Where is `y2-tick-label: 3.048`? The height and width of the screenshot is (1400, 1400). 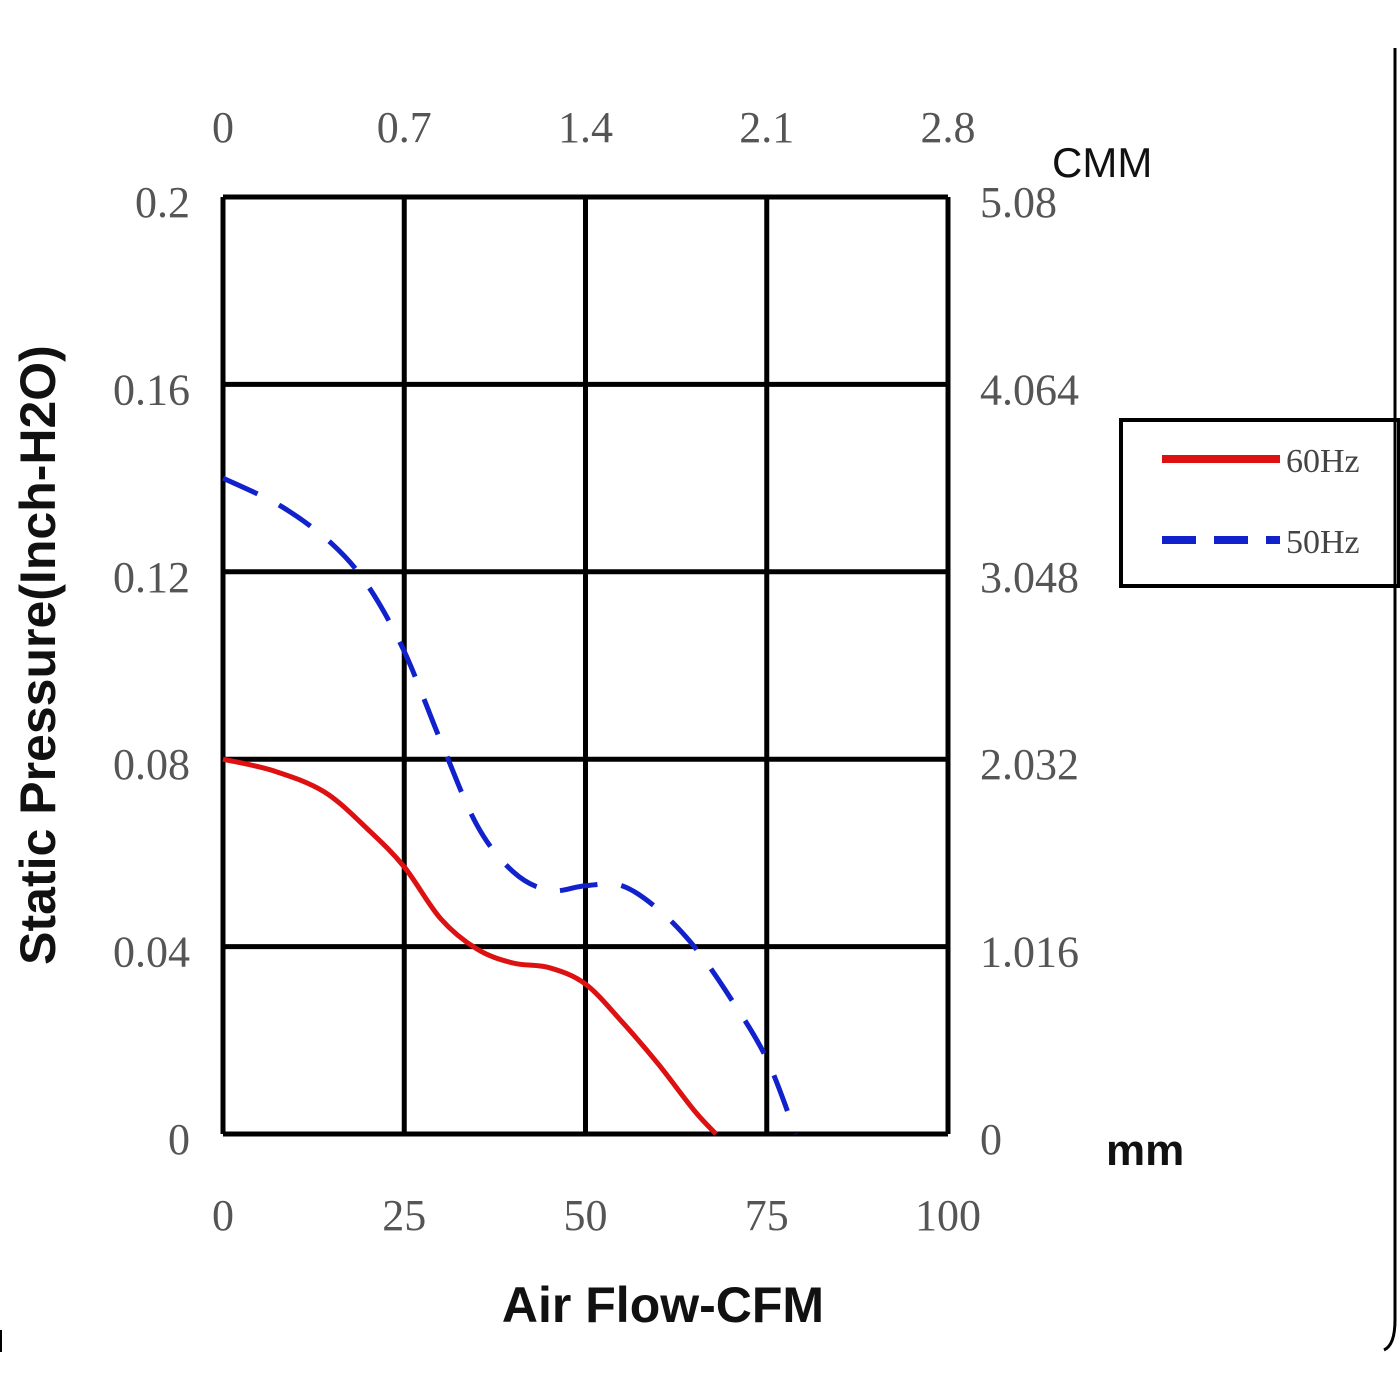
y2-tick-label: 3.048 is located at coordinates (1029, 577).